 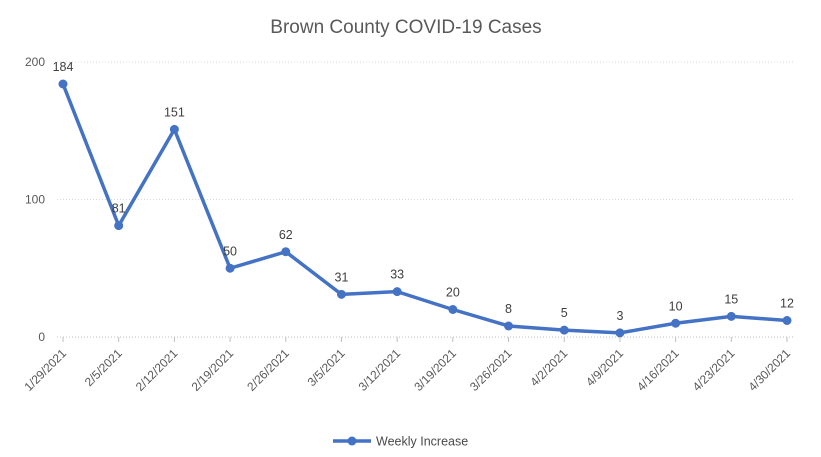 What do you see at coordinates (45, 370) in the screenshot?
I see `x-tick-label: 1/29/2021` at bounding box center [45, 370].